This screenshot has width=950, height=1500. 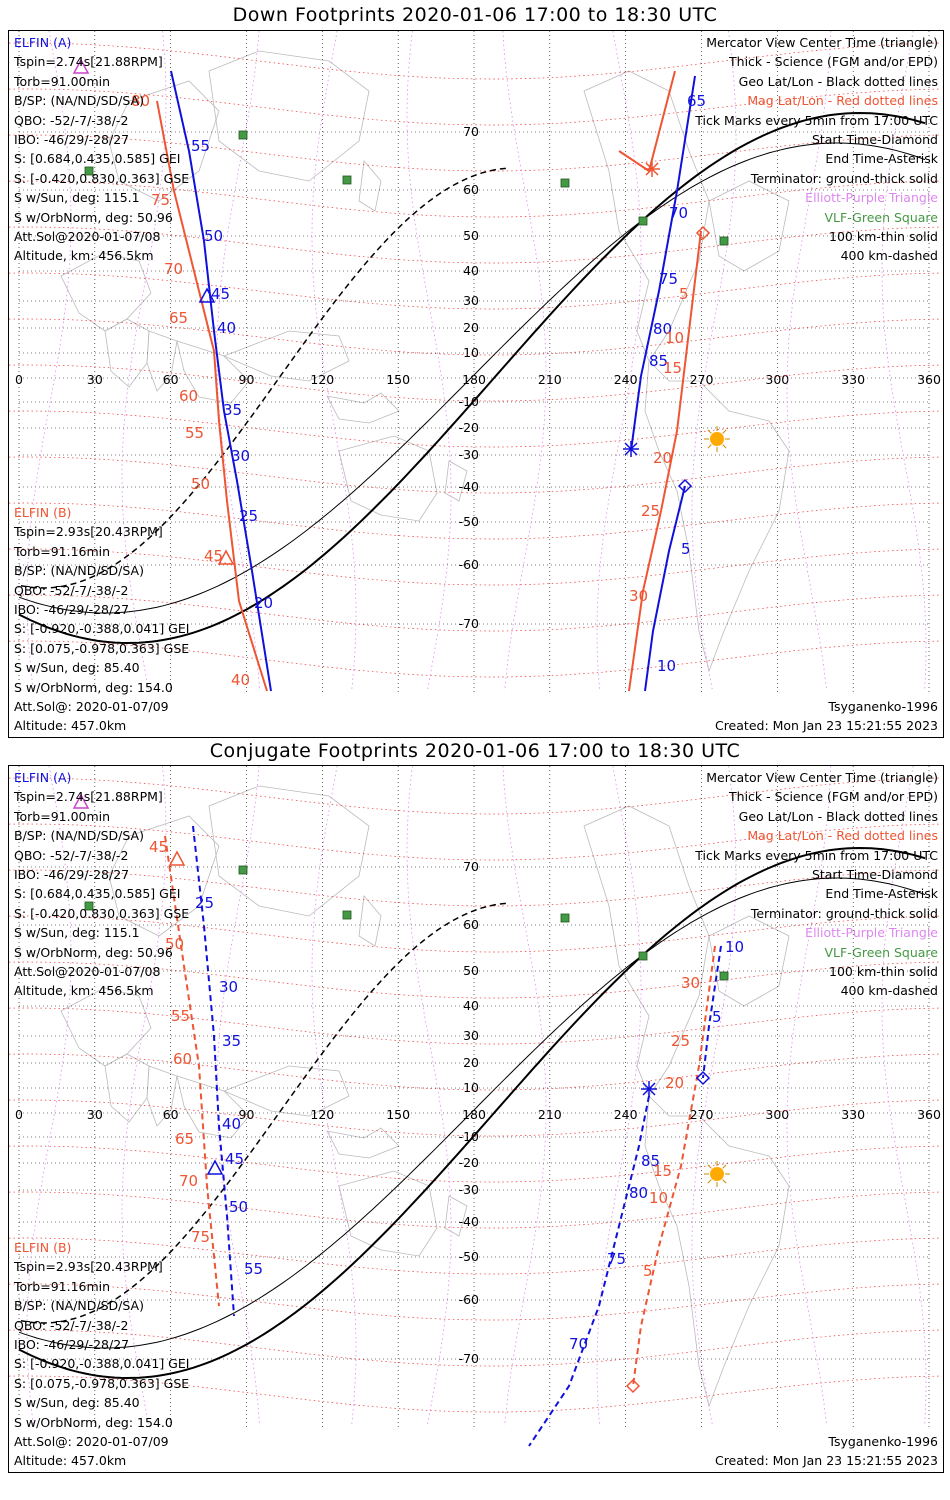 What do you see at coordinates (822, 777) in the screenshot?
I see `legend-line: Mercator View Center Time (triangle)` at bounding box center [822, 777].